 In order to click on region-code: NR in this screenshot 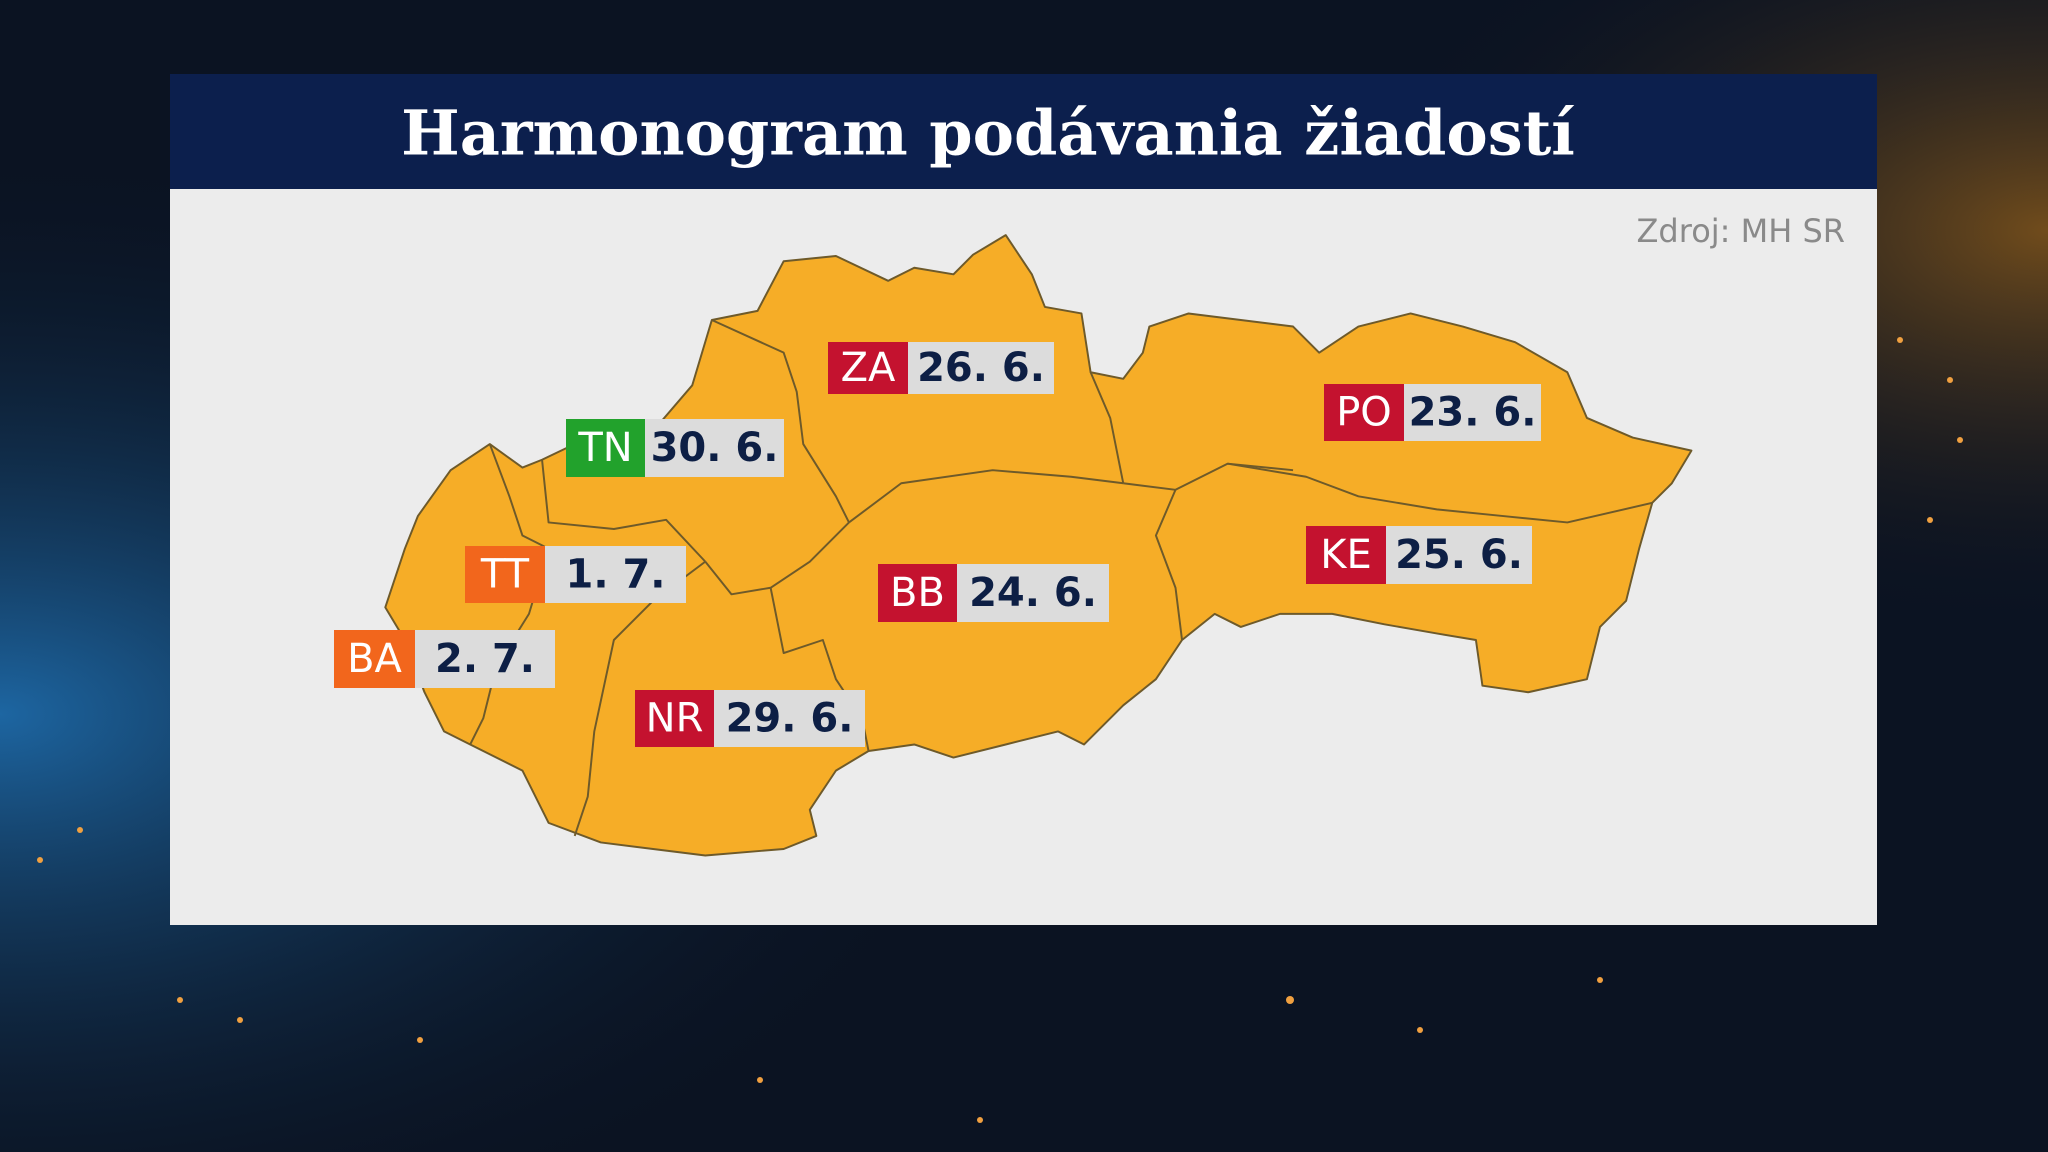, I will do `click(675, 719)`.